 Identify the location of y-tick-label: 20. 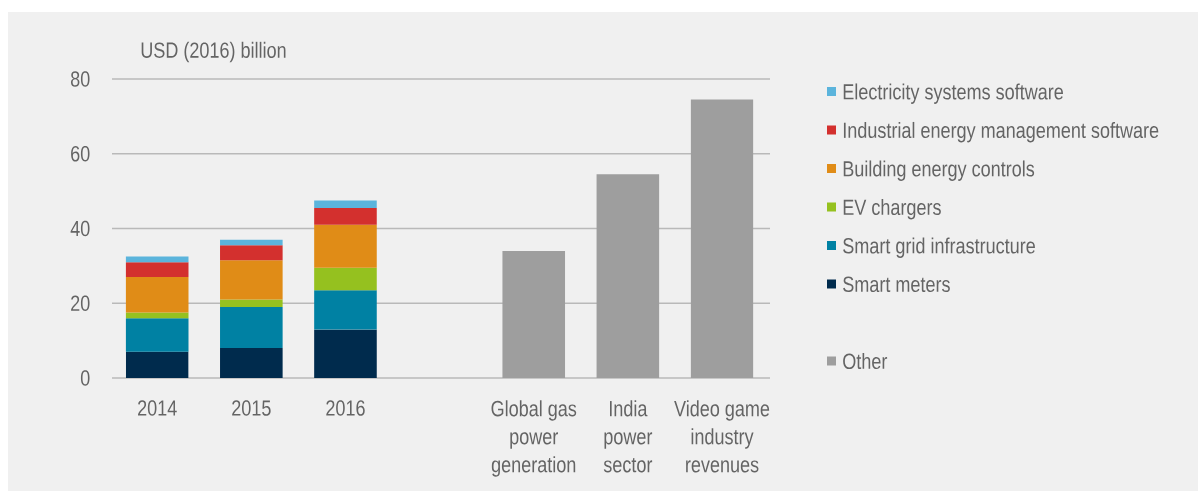
(80, 303).